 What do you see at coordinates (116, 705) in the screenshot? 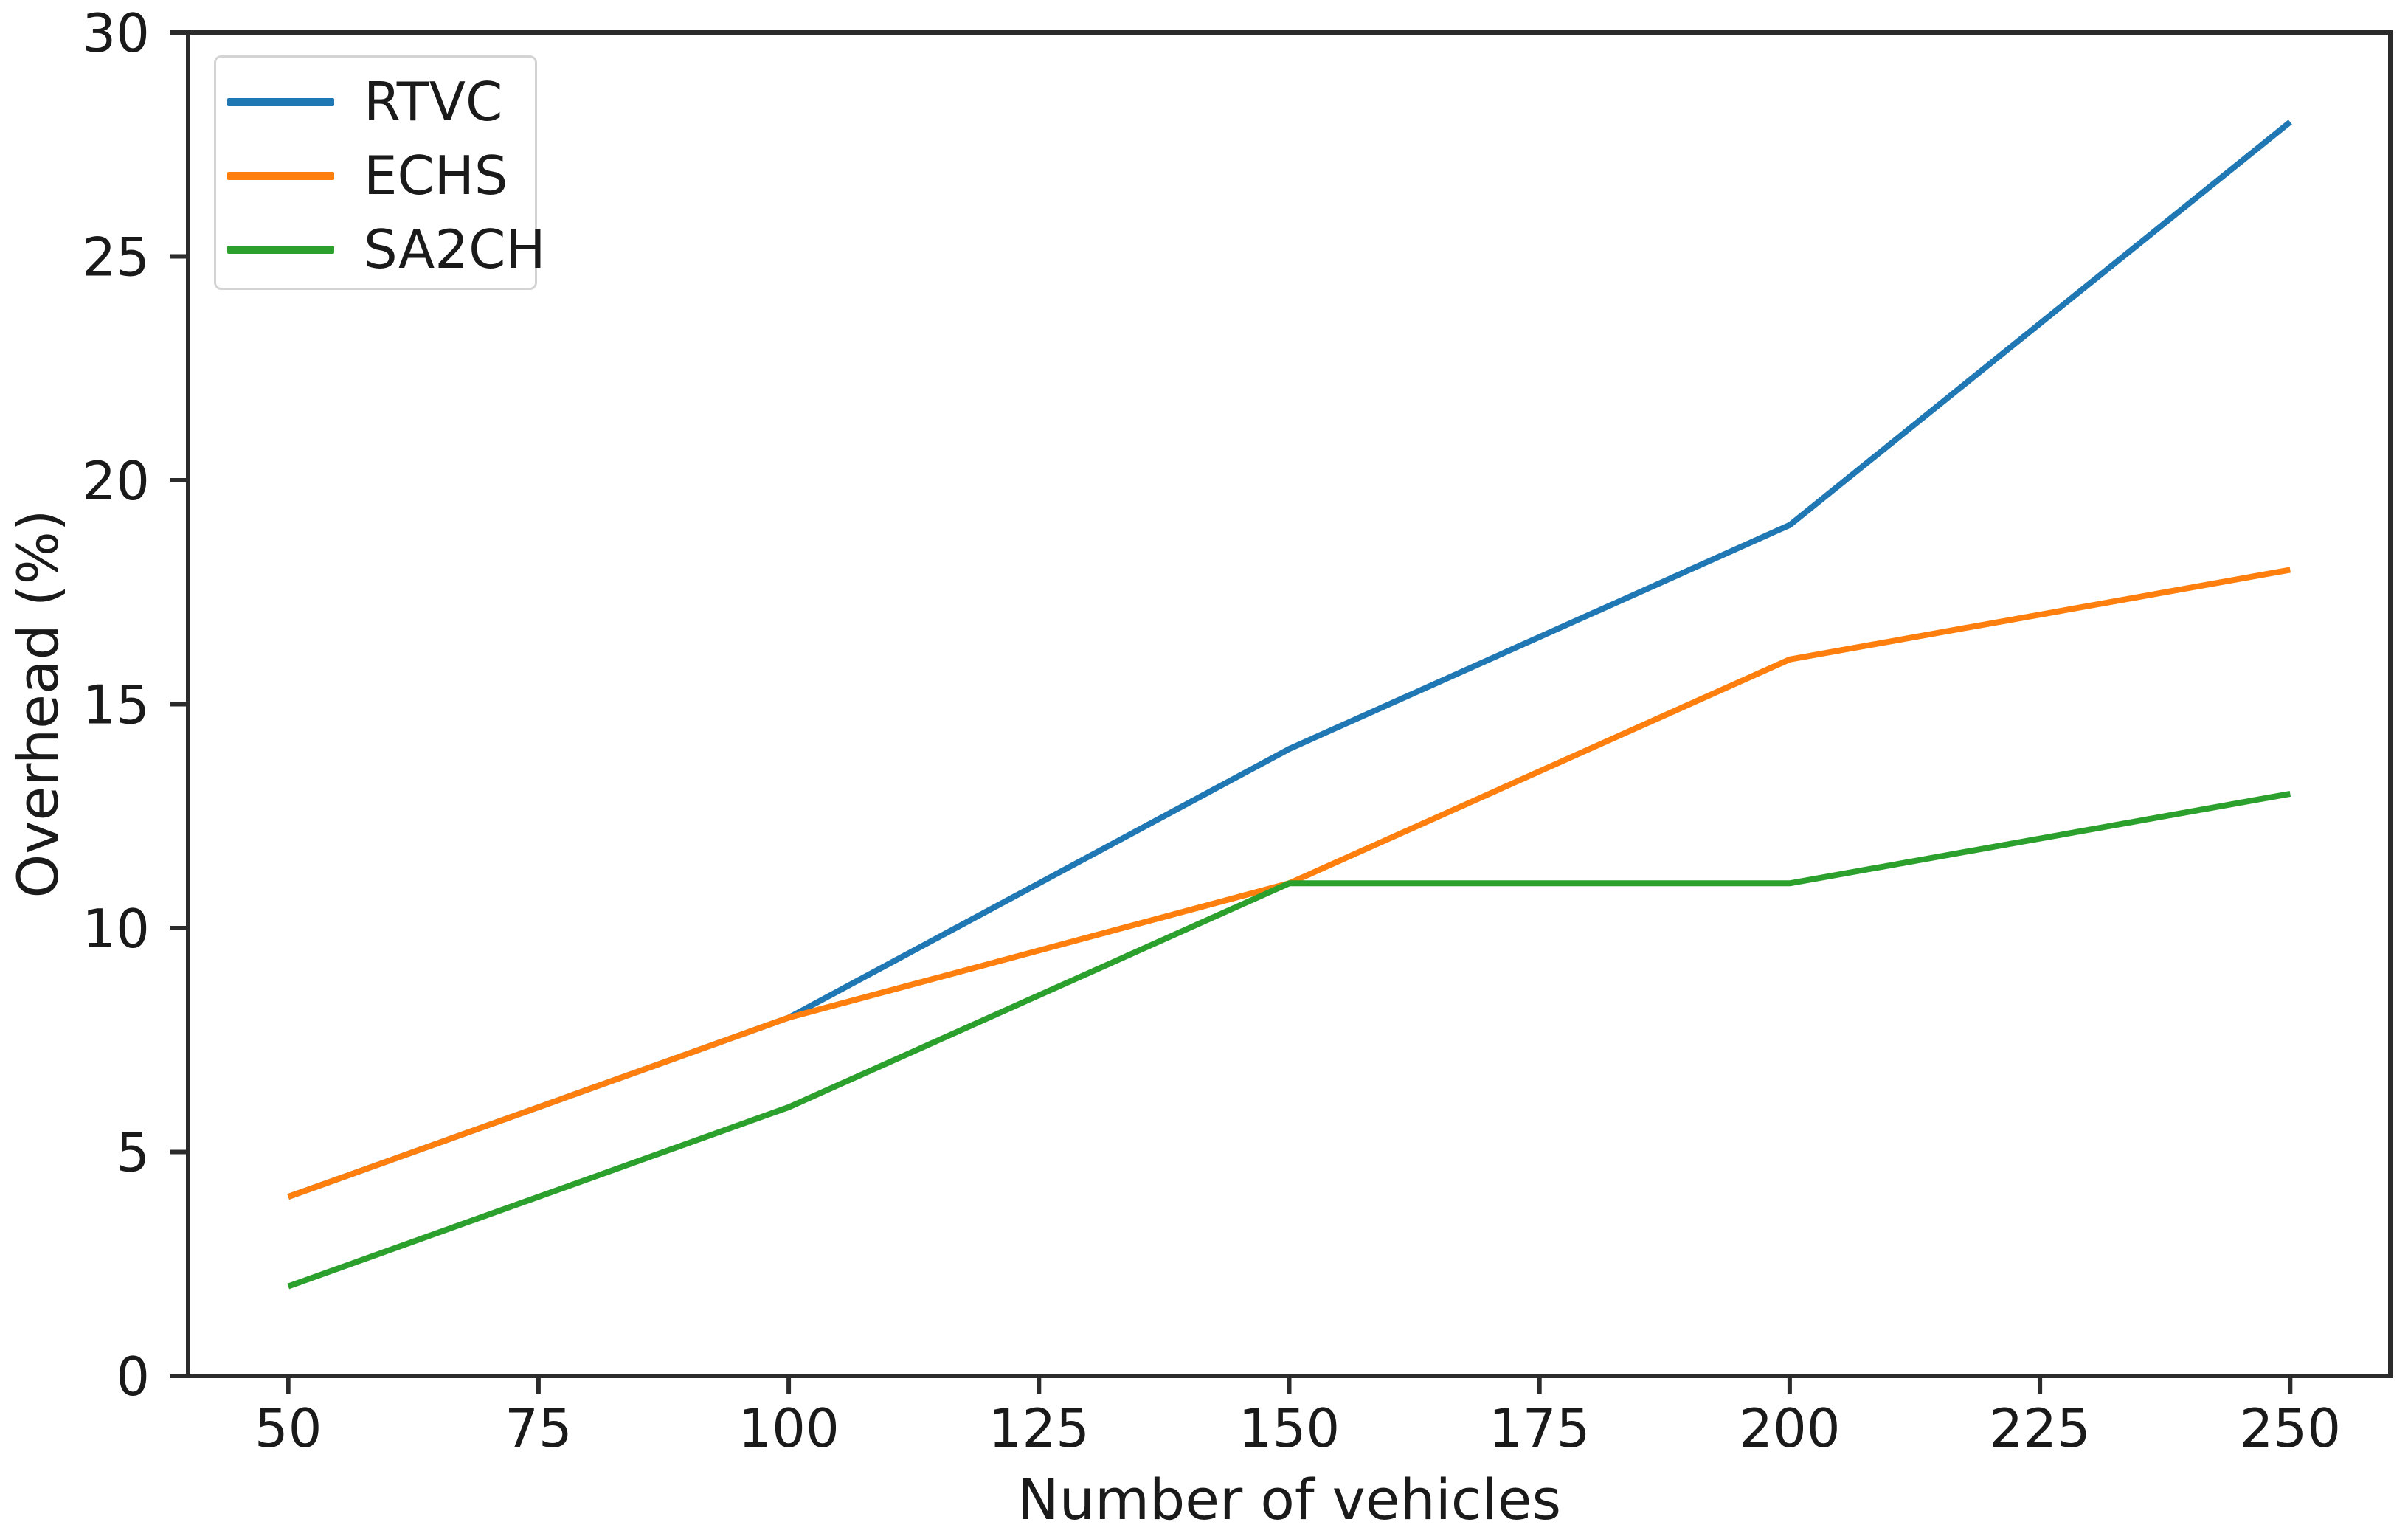
I see `y-tick-label: 15` at bounding box center [116, 705].